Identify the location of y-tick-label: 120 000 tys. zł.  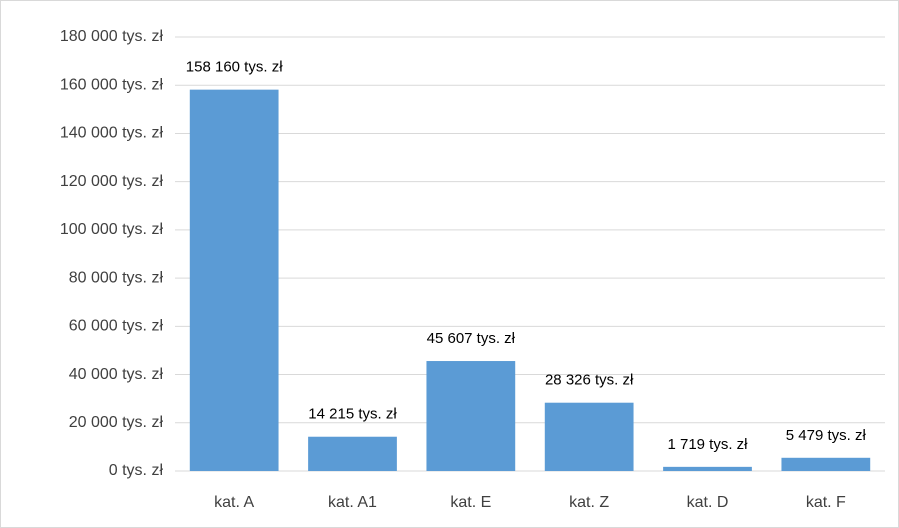
(112, 181).